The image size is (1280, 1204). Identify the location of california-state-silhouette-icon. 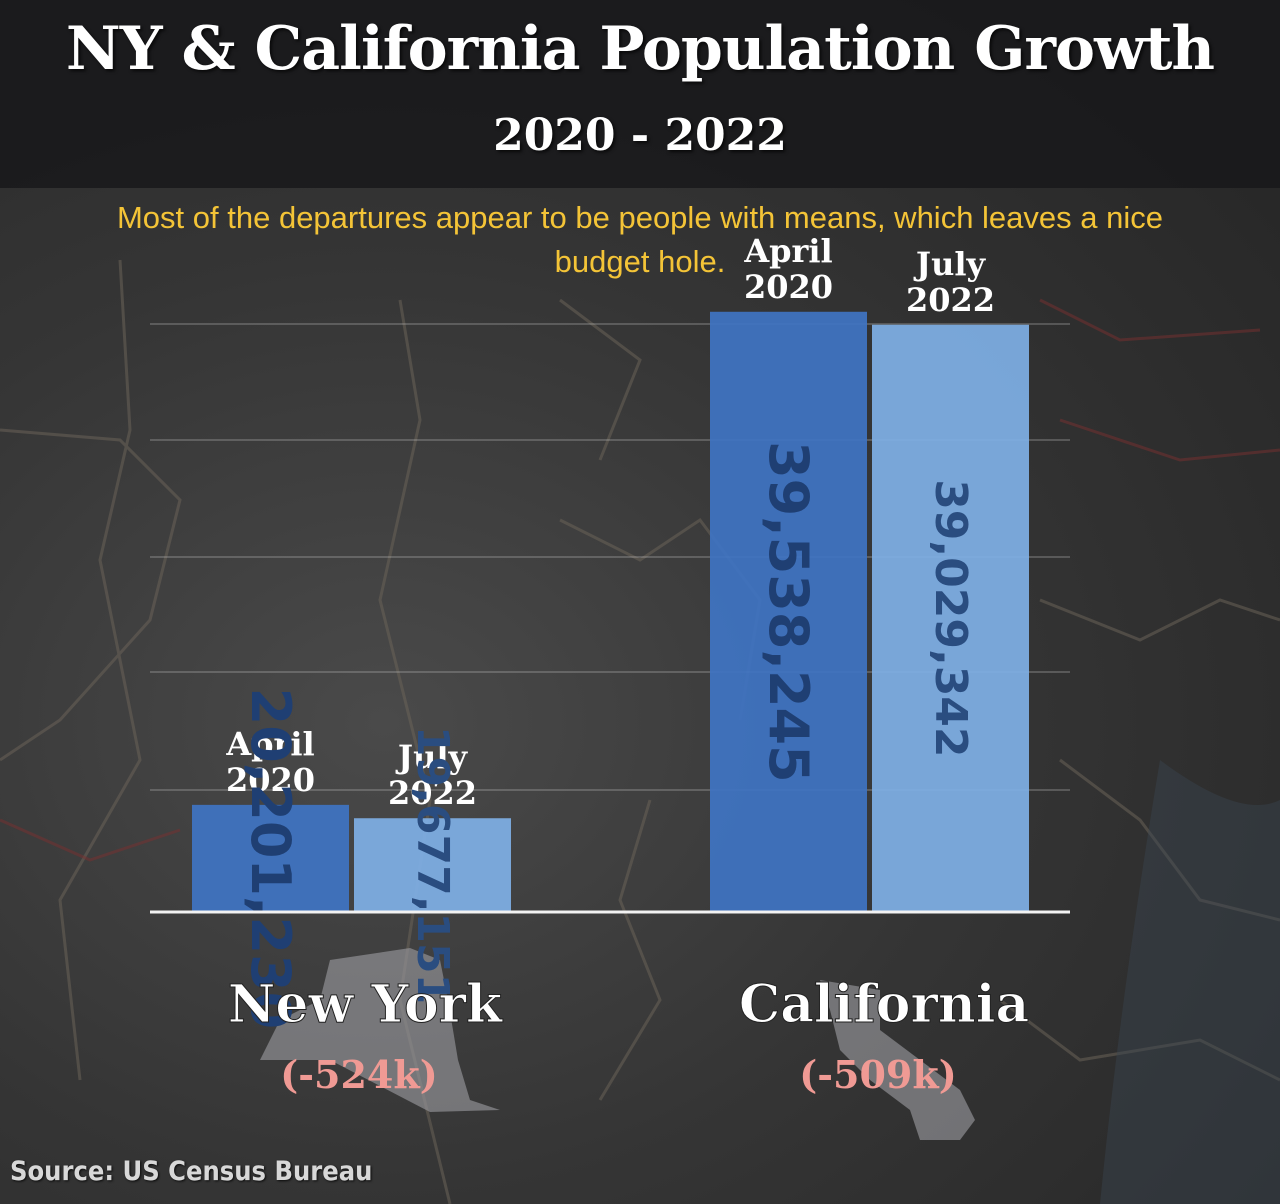
(897, 1060).